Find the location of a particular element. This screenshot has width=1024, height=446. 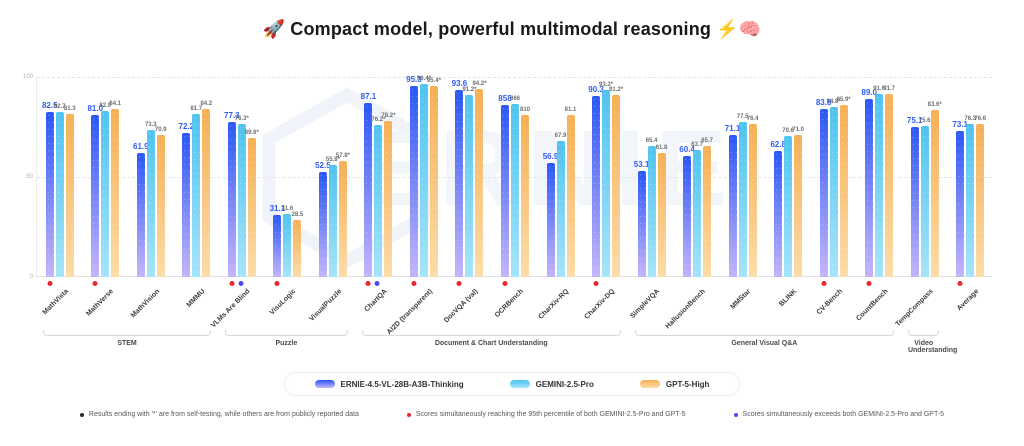

value-label: 89.0 is located at coordinates (869, 92).